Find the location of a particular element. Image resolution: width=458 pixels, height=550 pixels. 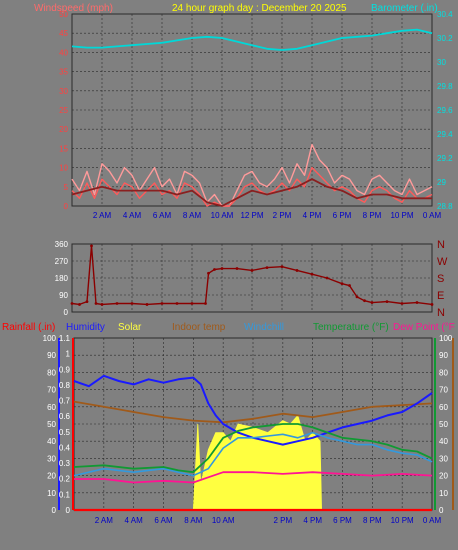

indoor-temp-line is located at coordinates (253, 412).